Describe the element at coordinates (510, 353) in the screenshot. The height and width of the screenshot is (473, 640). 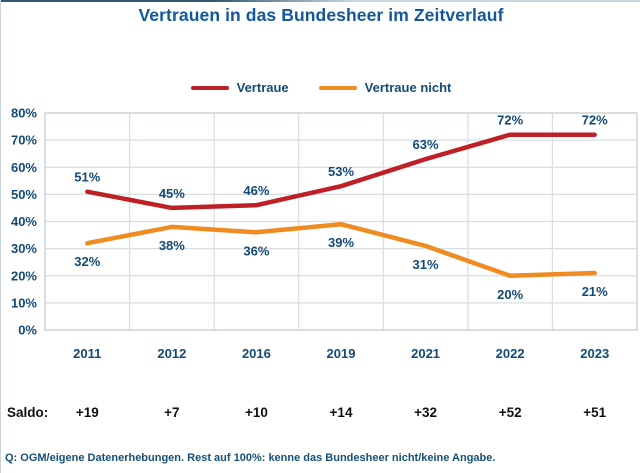
I see `x-axis-tick-label: 2022` at that location.